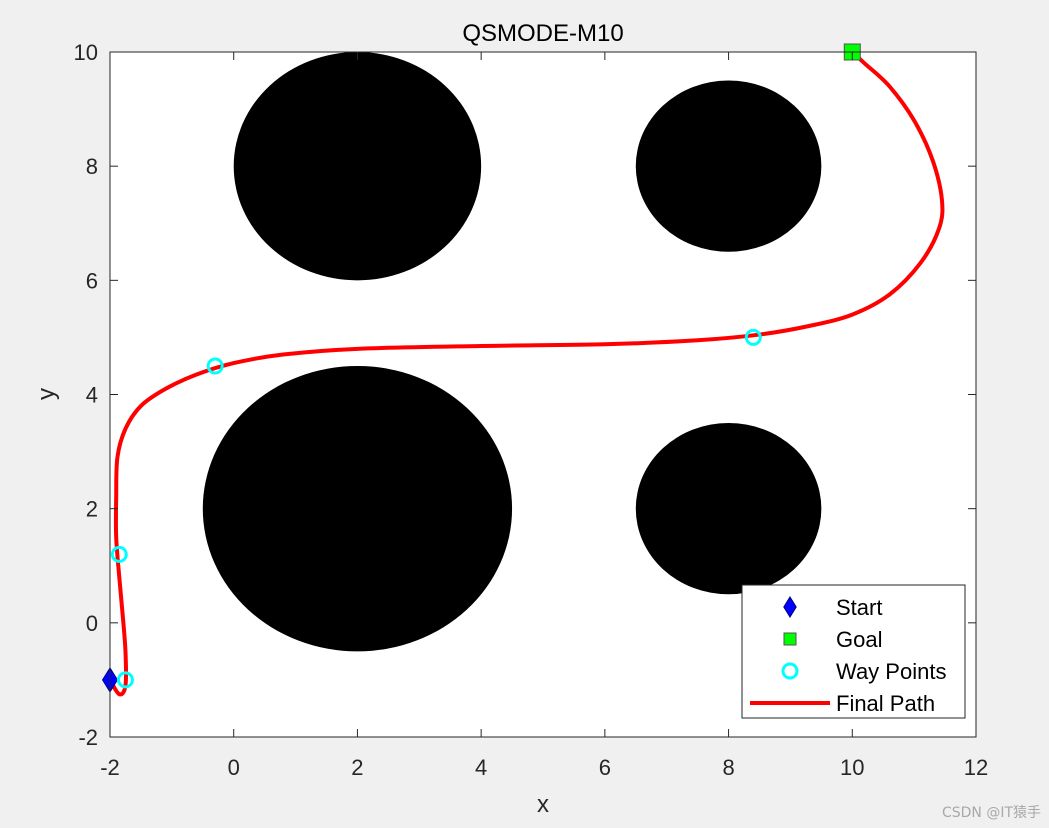  I want to click on x-tick-label: 6, so click(605, 767).